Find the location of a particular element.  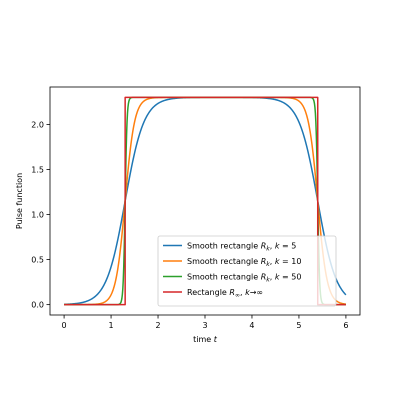

x-tick-label: 4 is located at coordinates (251, 325).